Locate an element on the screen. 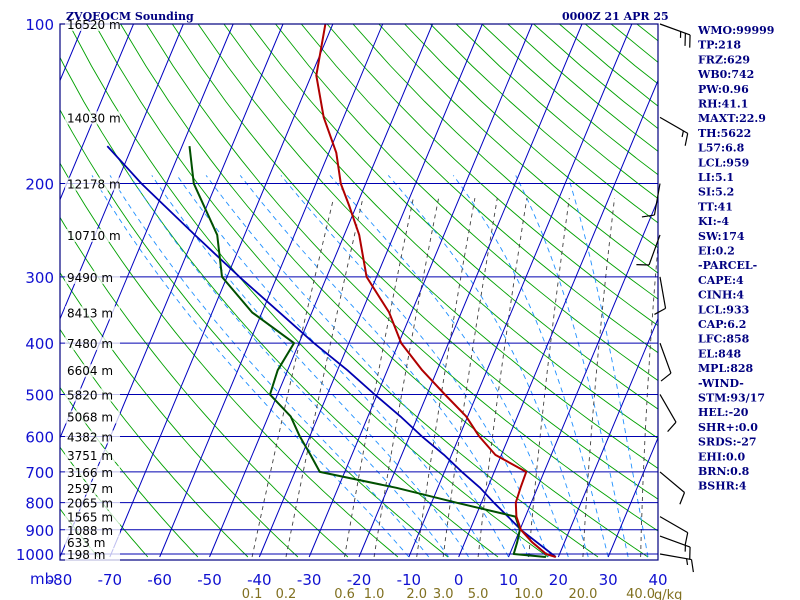  height-label: 5068 m is located at coordinates (90, 417).